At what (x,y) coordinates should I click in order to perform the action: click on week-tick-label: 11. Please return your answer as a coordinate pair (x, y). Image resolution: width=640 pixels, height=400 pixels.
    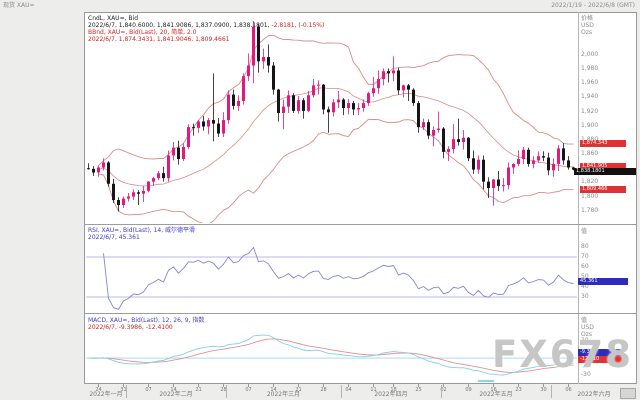
    Looking at the image, I should click on (373, 390).